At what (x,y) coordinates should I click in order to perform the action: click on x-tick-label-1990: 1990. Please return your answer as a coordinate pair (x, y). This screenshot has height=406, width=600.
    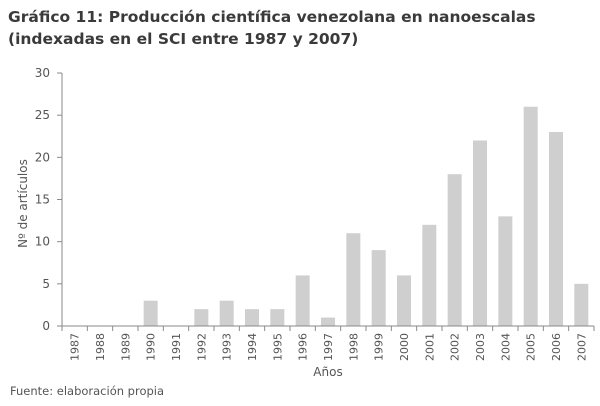
    Looking at the image, I should click on (151, 347).